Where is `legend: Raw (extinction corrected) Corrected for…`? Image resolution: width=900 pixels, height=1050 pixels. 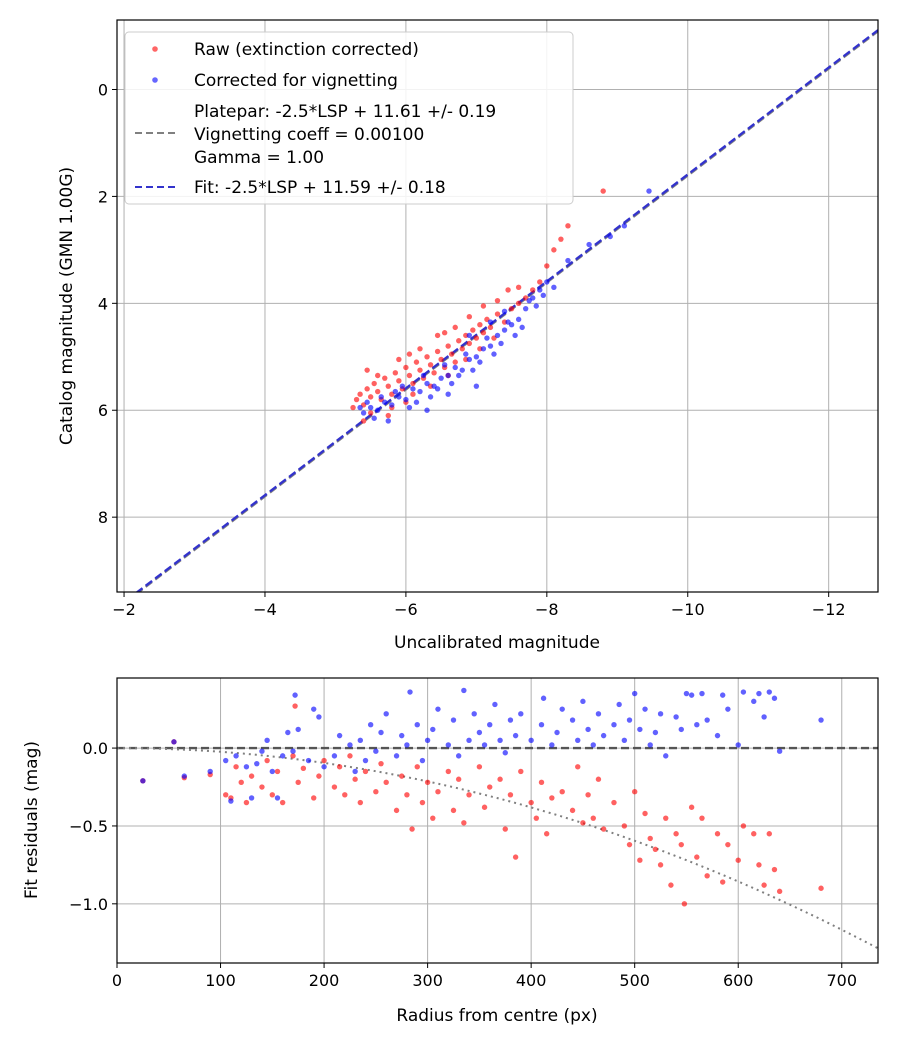
legend: Raw (extinction corrected) Corrected for… is located at coordinates (349, 118).